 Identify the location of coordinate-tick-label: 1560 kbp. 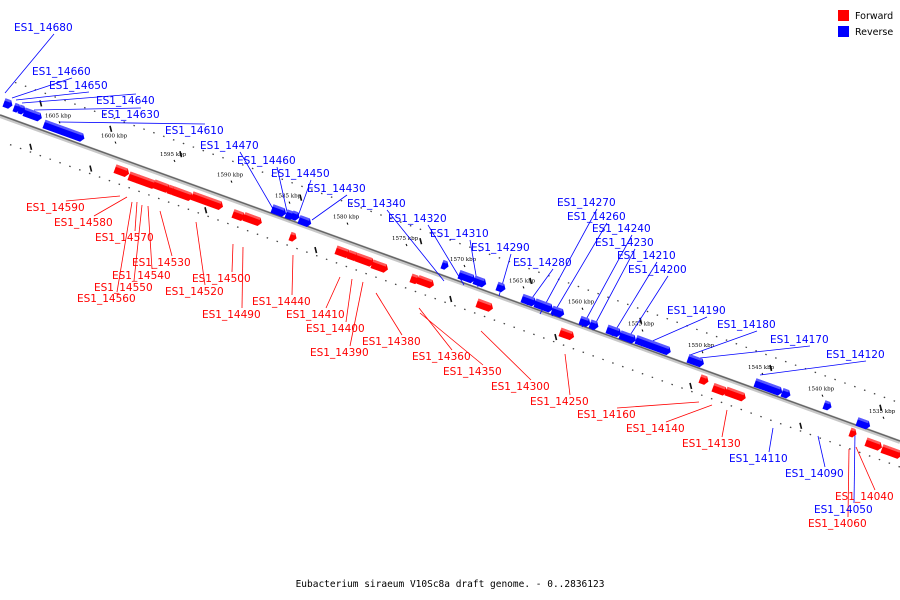
(581, 303).